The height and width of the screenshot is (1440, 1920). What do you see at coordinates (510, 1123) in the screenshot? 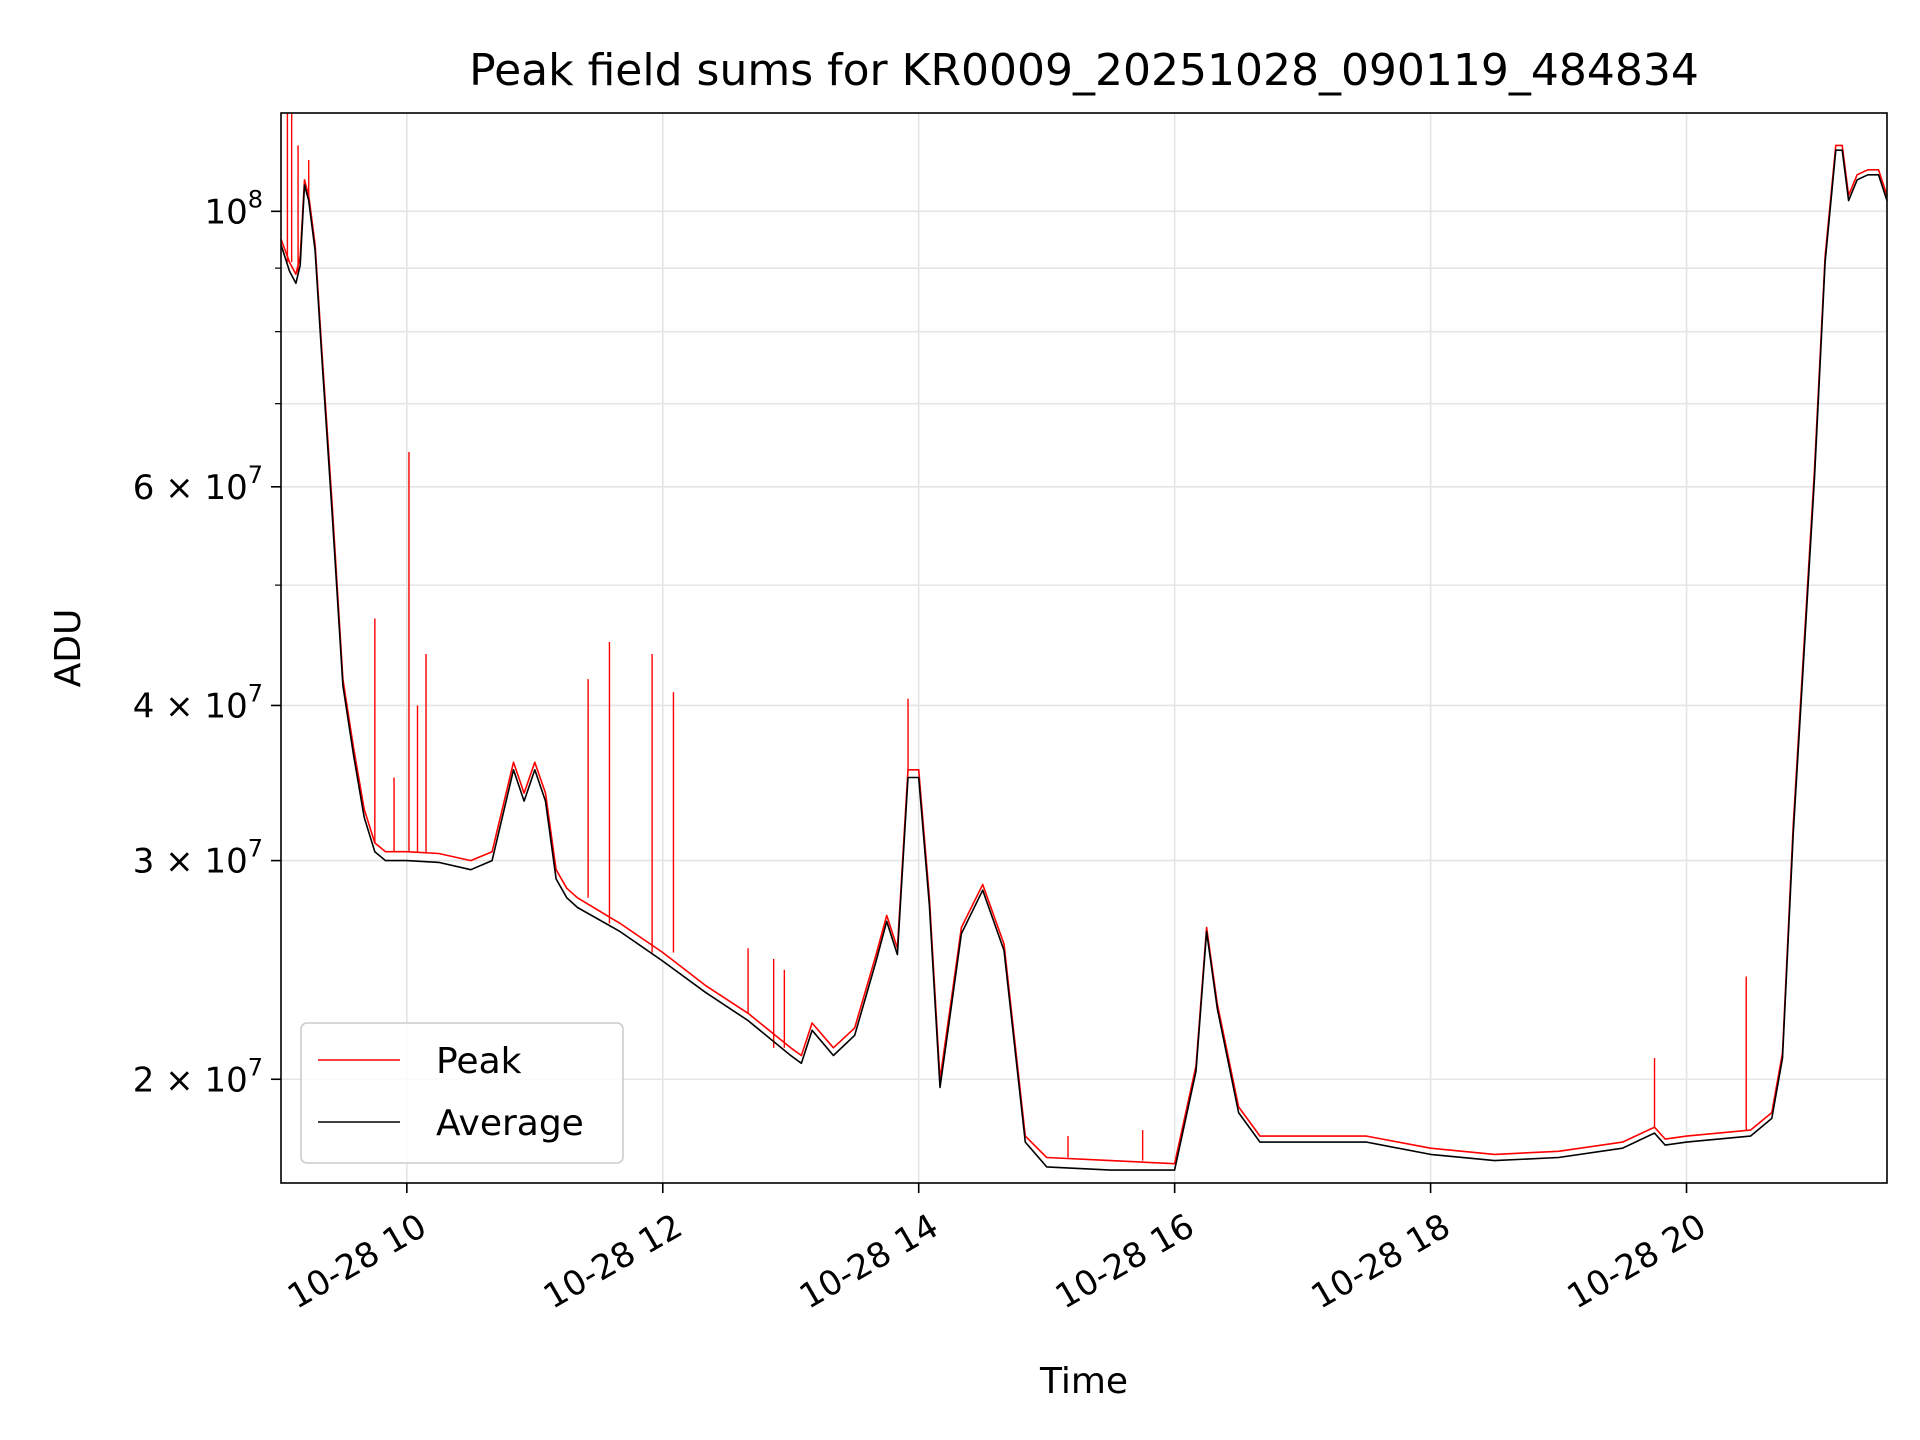
I see `legend-average-label: Average` at bounding box center [510, 1123].